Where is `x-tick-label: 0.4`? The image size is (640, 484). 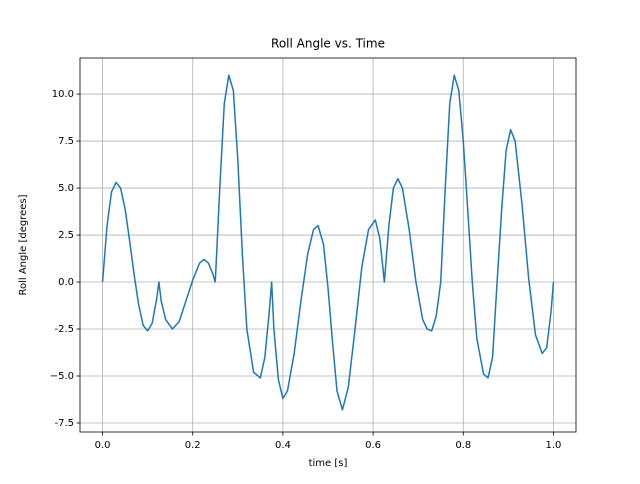 x-tick-label: 0.4 is located at coordinates (283, 445).